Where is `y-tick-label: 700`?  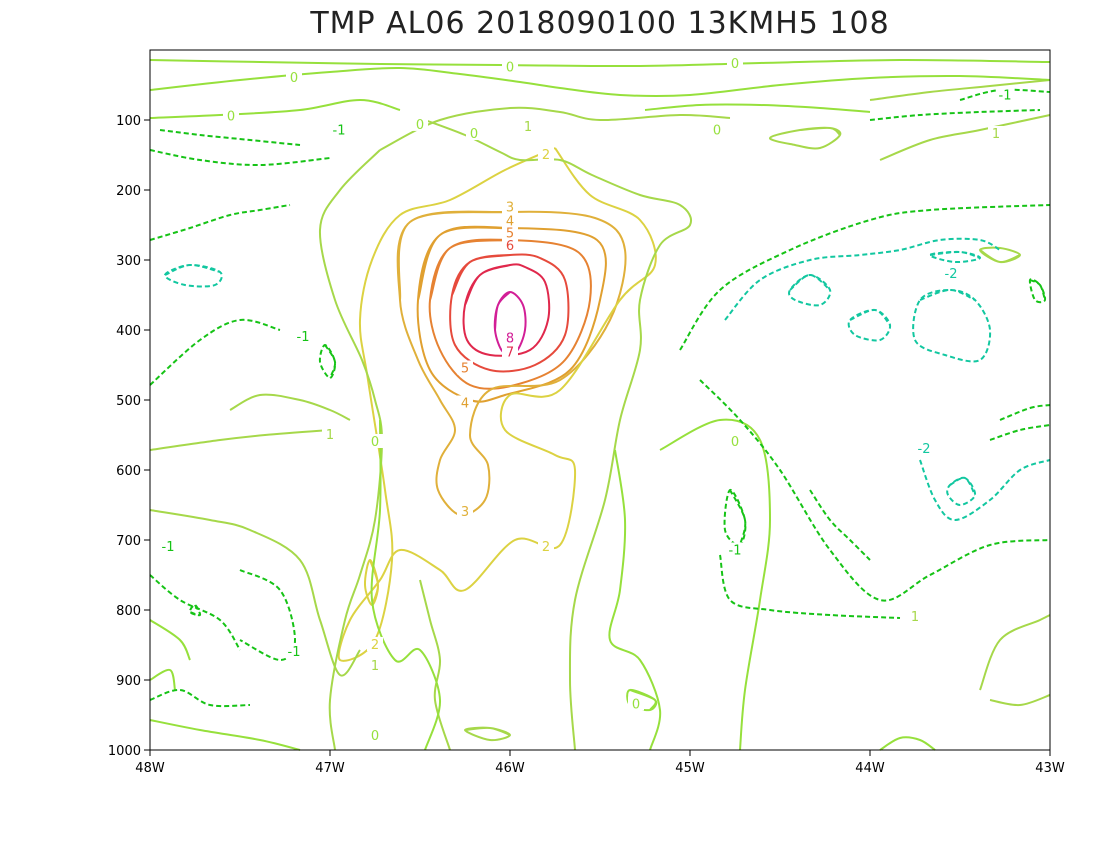
y-tick-label: 700 is located at coordinates (128, 541).